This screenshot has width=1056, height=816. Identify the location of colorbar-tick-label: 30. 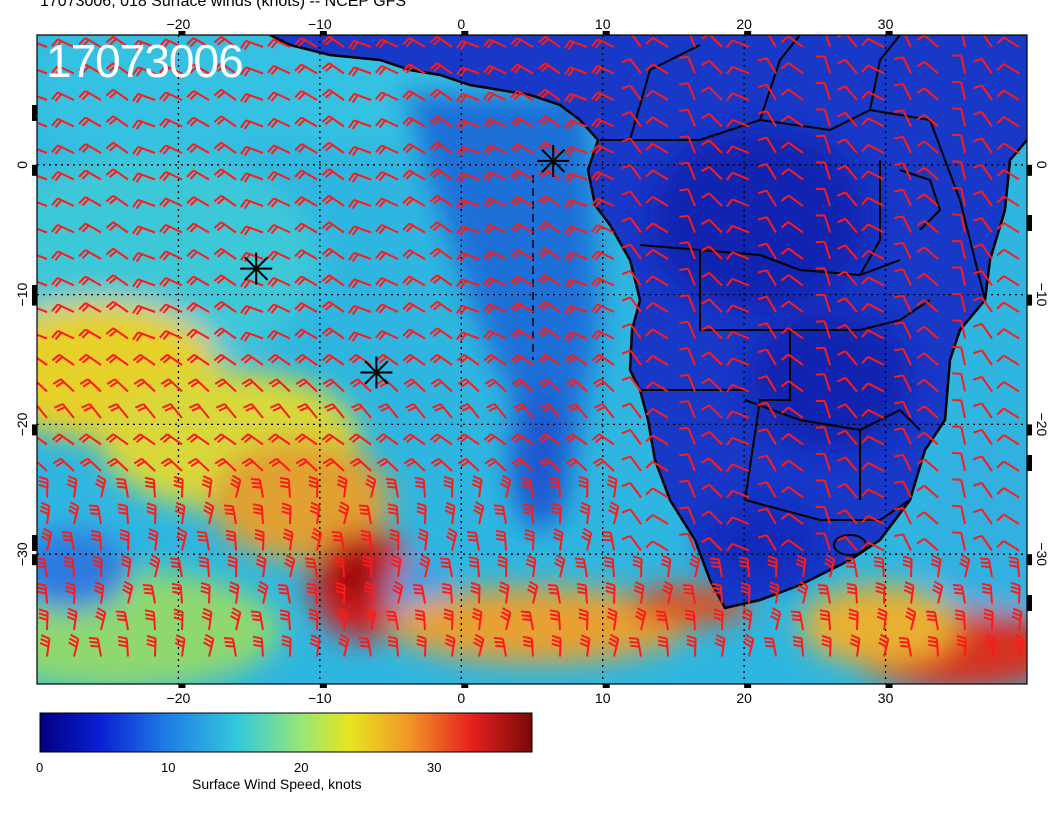
(434, 767).